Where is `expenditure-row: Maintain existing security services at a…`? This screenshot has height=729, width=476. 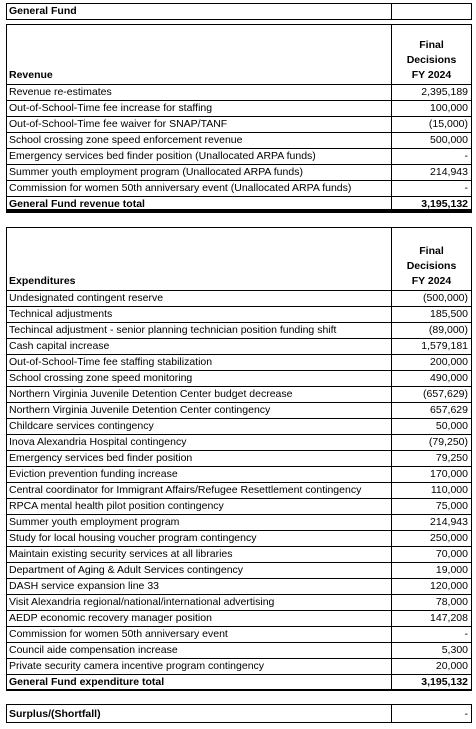 expenditure-row: Maintain existing security services at a… is located at coordinates (239, 555).